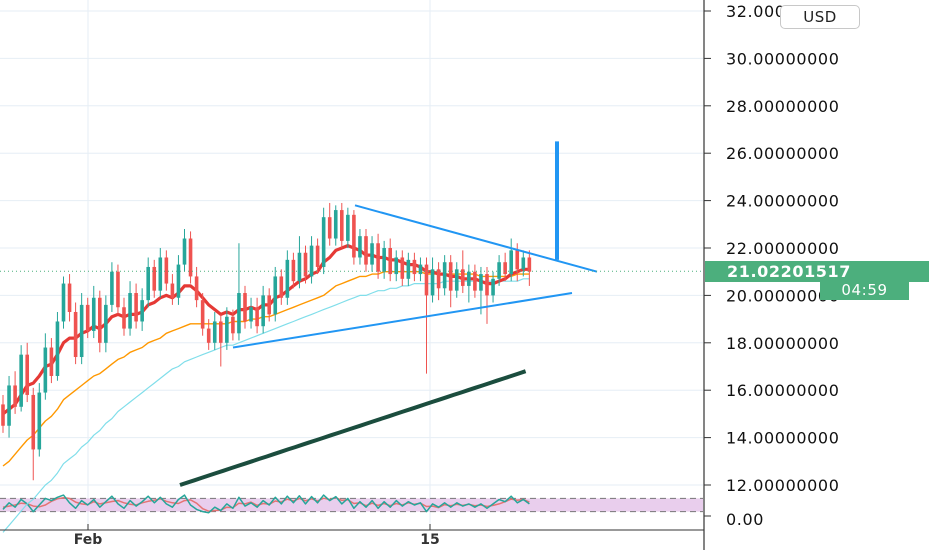 The width and height of the screenshot is (932, 550). I want to click on x-tick-label: 15, so click(429, 540).